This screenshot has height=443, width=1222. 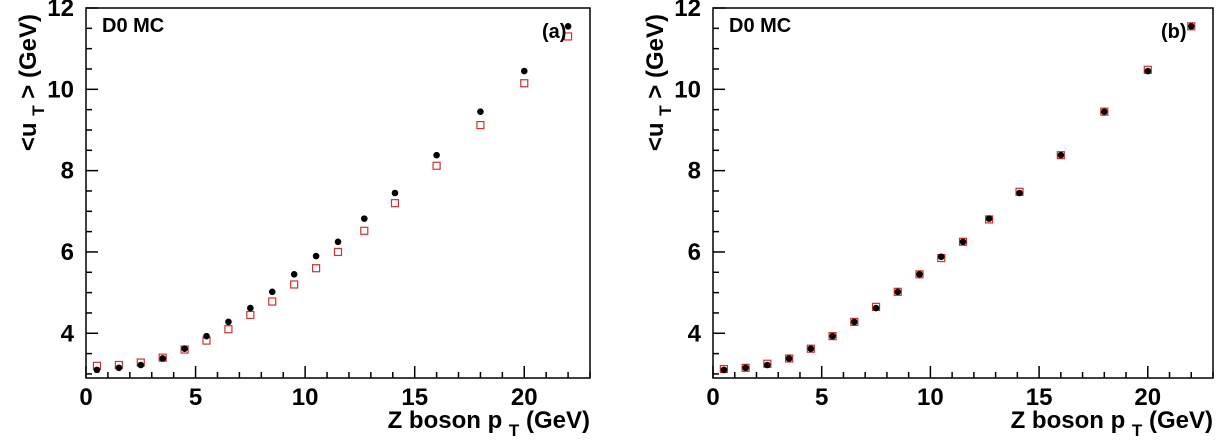 What do you see at coordinates (1147, 397) in the screenshot?
I see `x-tick-label: 20` at bounding box center [1147, 397].